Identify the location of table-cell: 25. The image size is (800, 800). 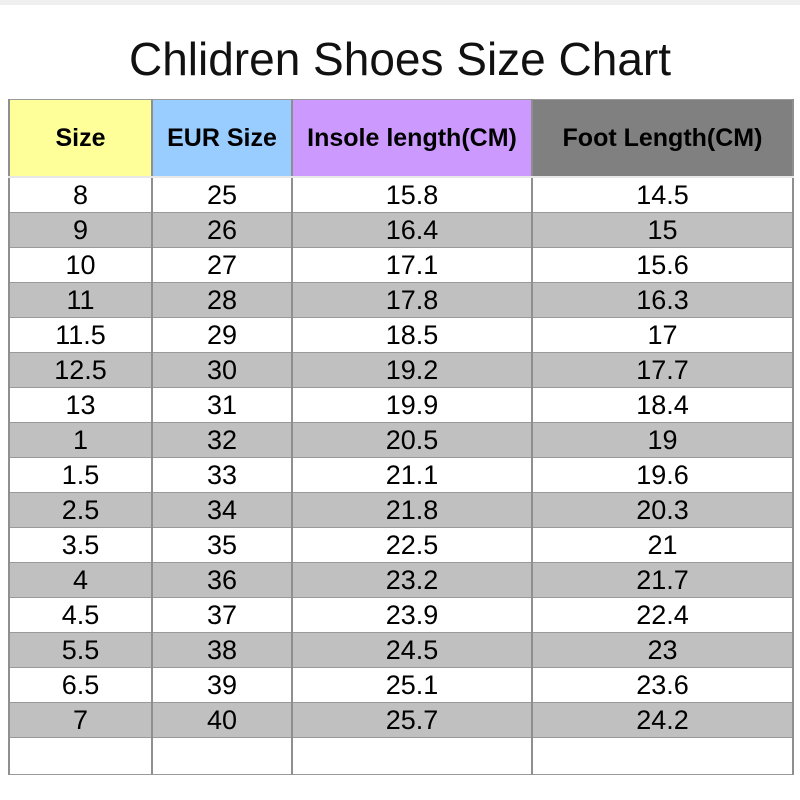
(222, 194).